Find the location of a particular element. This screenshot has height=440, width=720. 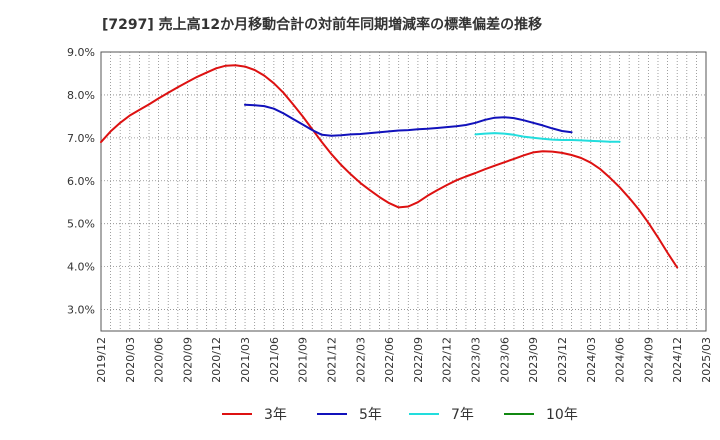

y-tick-label: 6.0% is located at coordinates (81, 181).